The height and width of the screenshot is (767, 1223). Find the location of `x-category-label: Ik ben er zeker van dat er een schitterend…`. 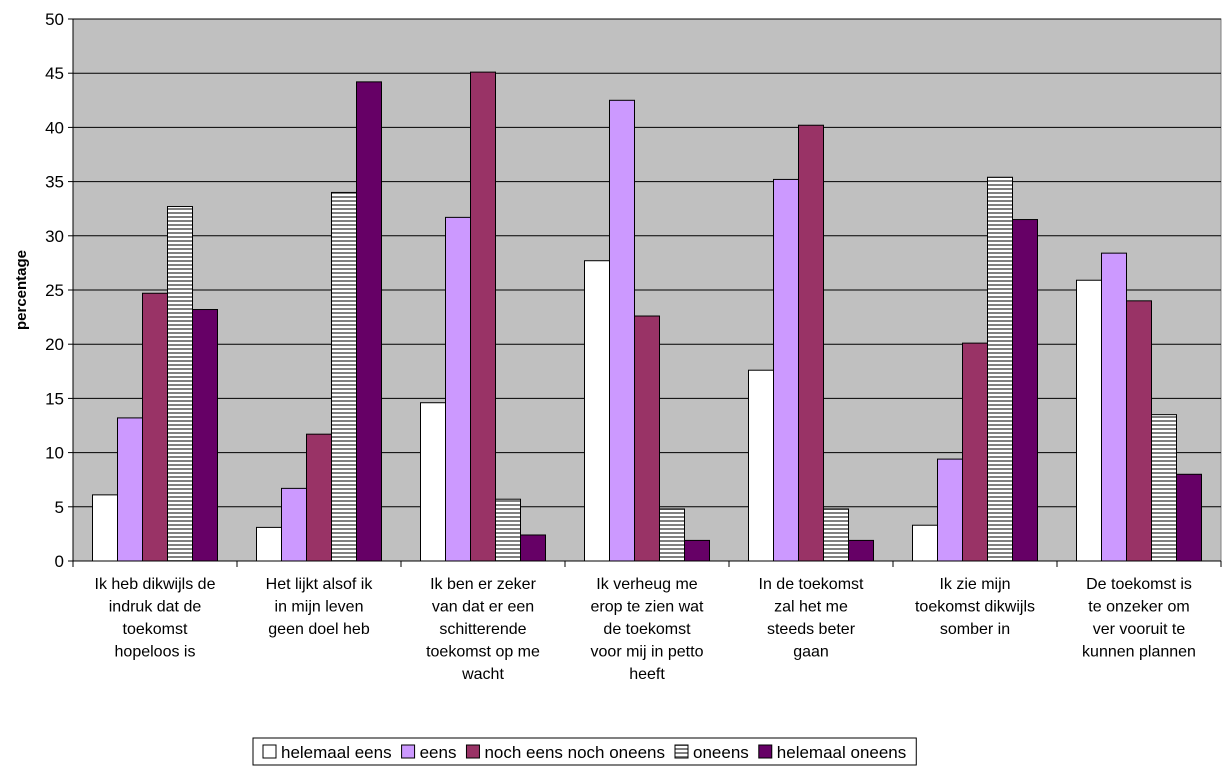

x-category-label: Ik ben er zeker van dat er een schitterend… is located at coordinates (483, 629).